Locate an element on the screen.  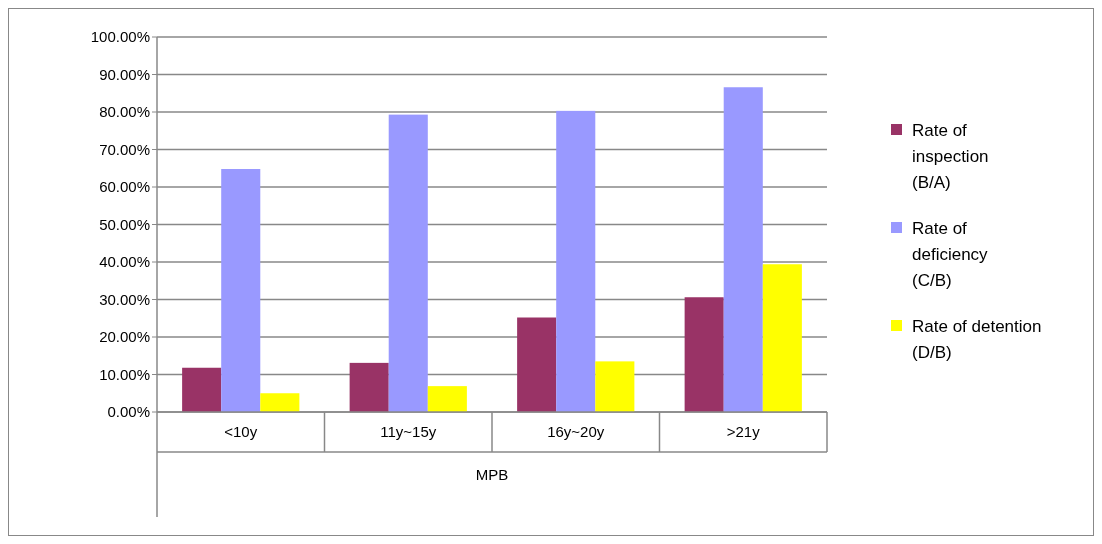
y-tick-label: 80.00% is located at coordinates (124, 112).